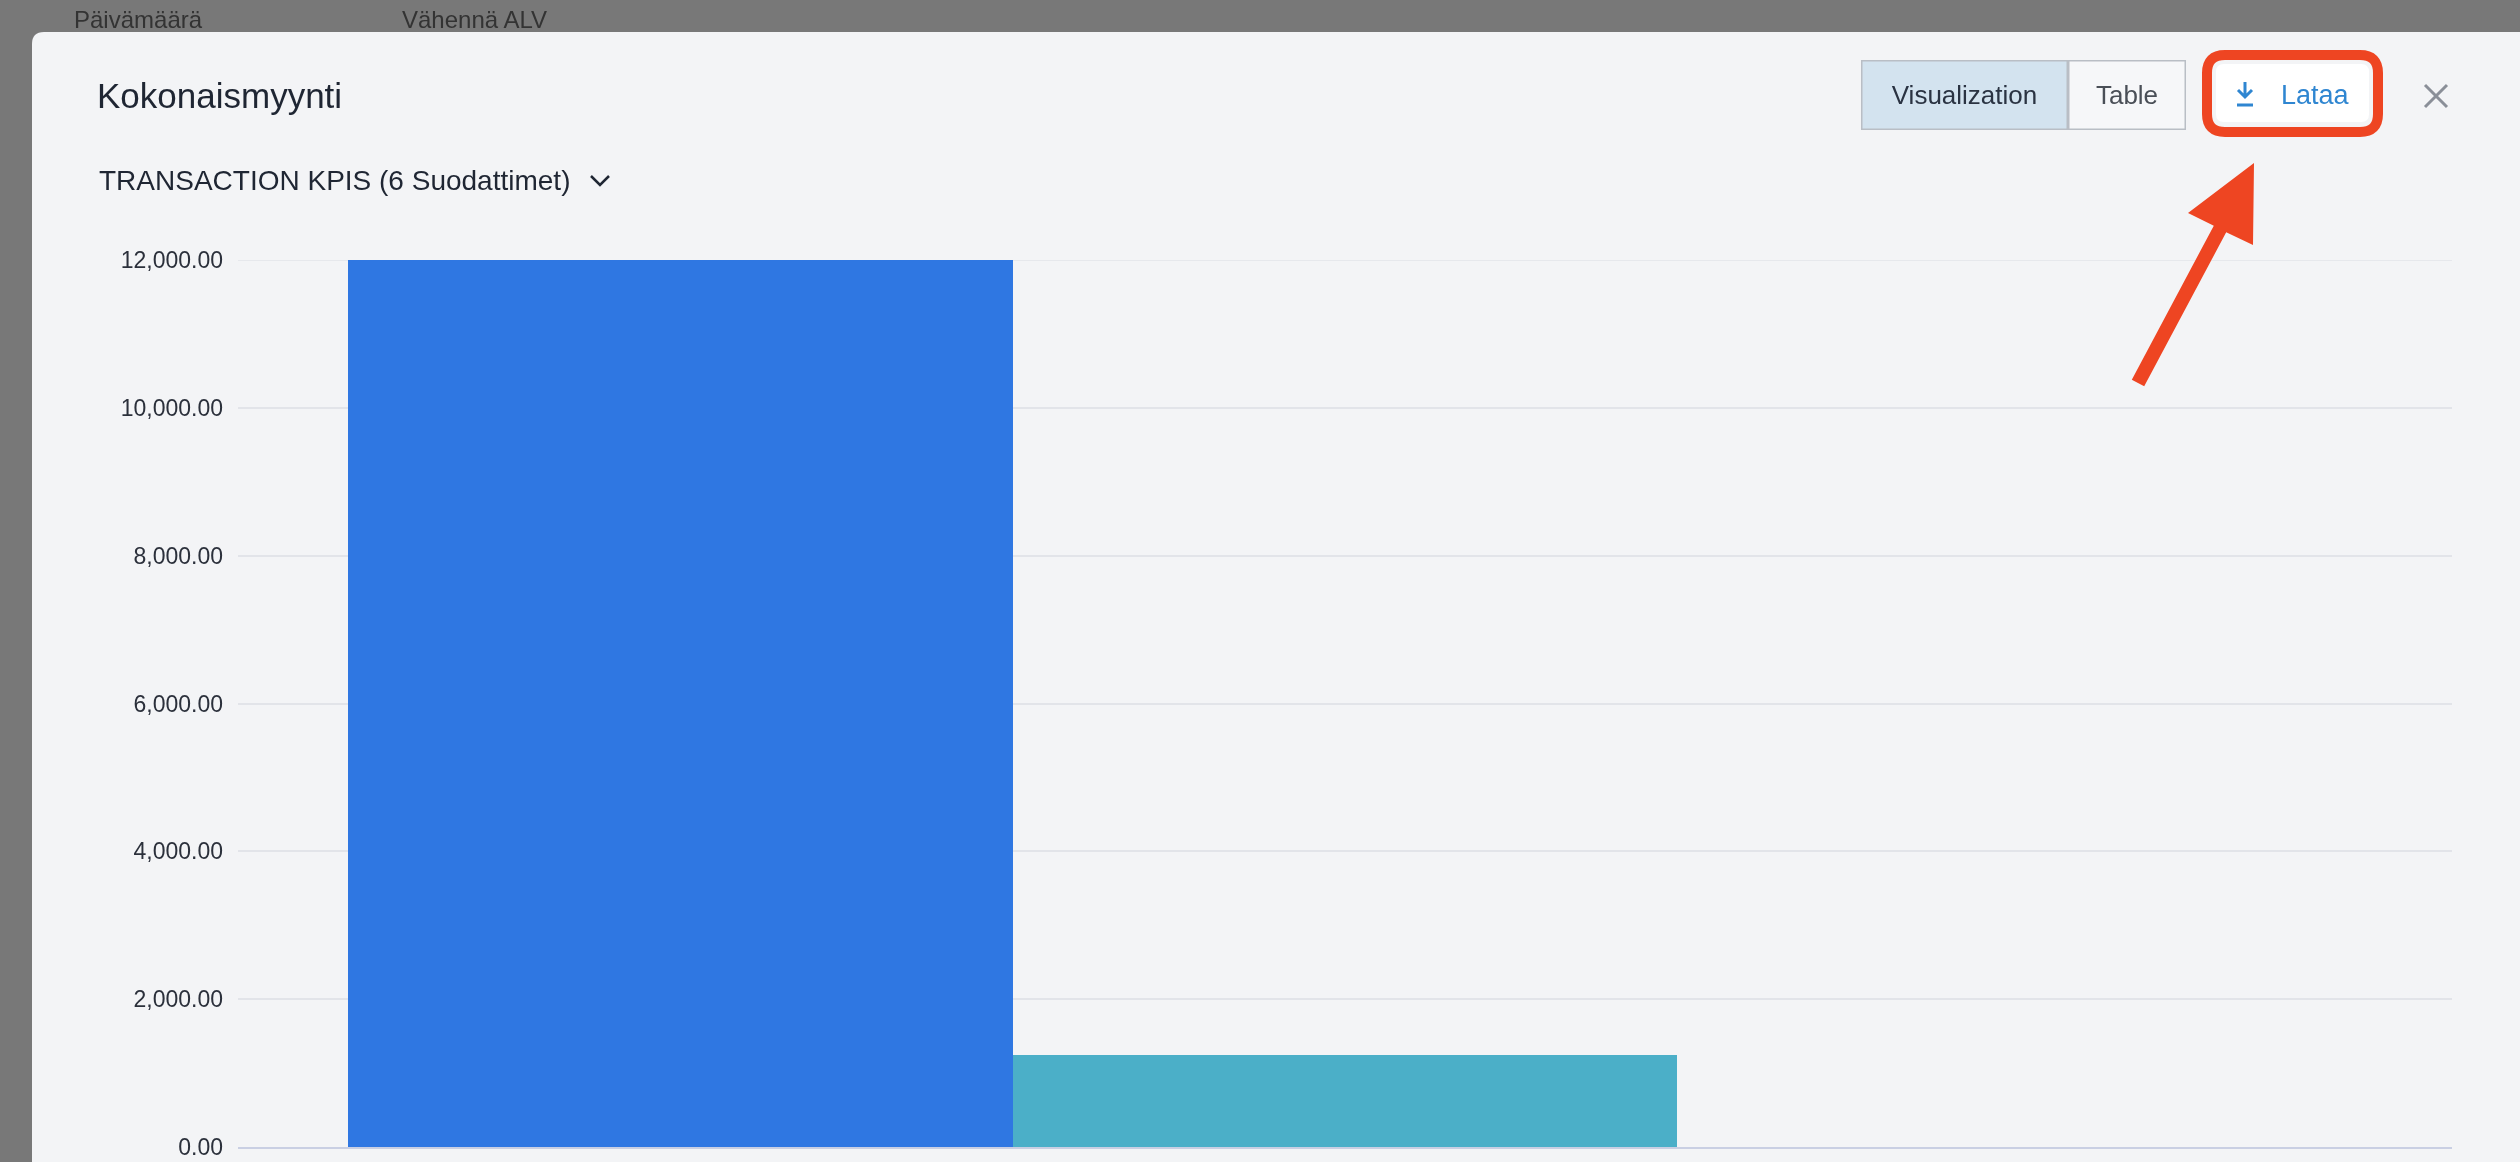  What do you see at coordinates (178, 999) in the screenshot?
I see `y-tick-label: 2,000.00` at bounding box center [178, 999].